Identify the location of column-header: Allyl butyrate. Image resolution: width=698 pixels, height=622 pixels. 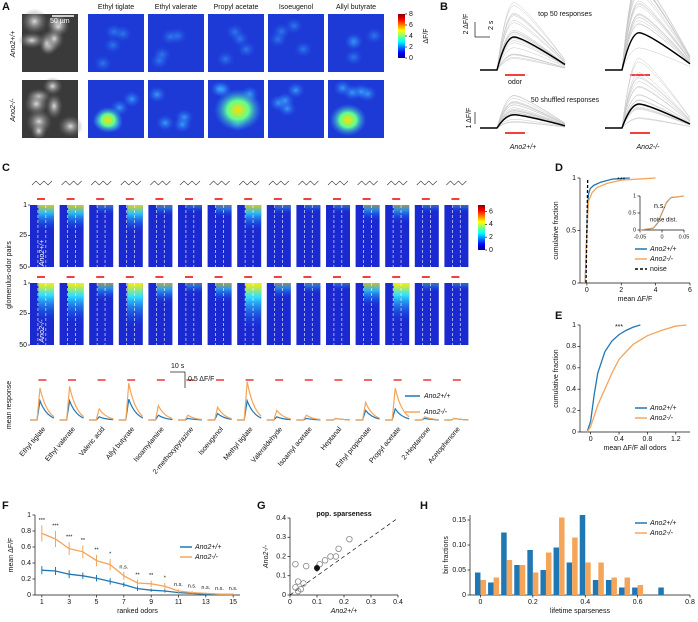
(356, 7).